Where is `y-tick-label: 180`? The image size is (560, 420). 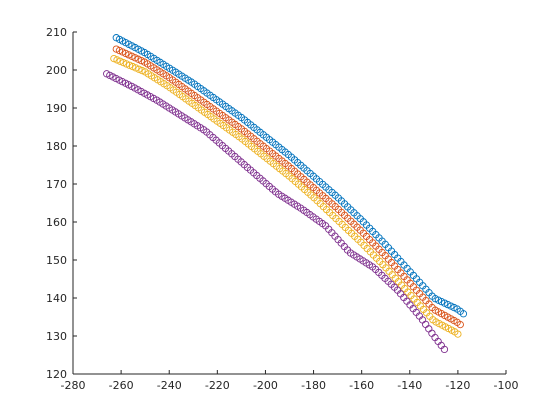
y-tick-label: 180 is located at coordinates (56, 146).